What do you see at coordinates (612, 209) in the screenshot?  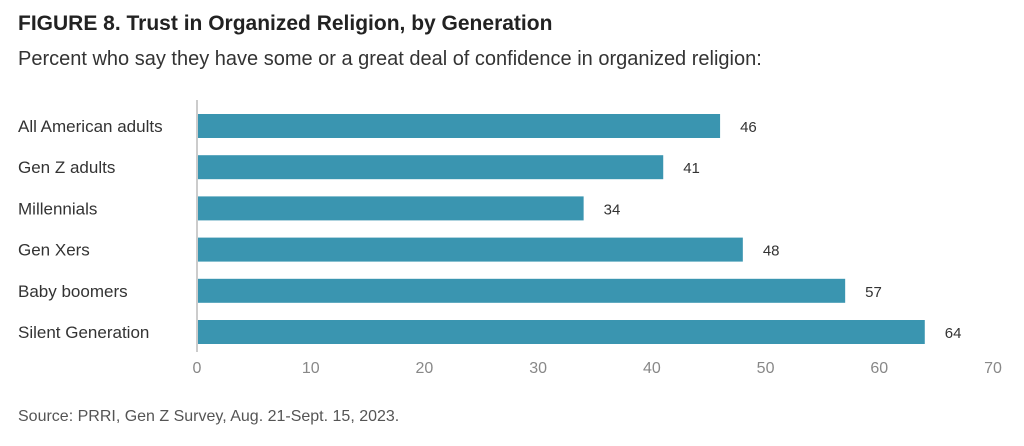 I see `data-label: 34` at bounding box center [612, 209].